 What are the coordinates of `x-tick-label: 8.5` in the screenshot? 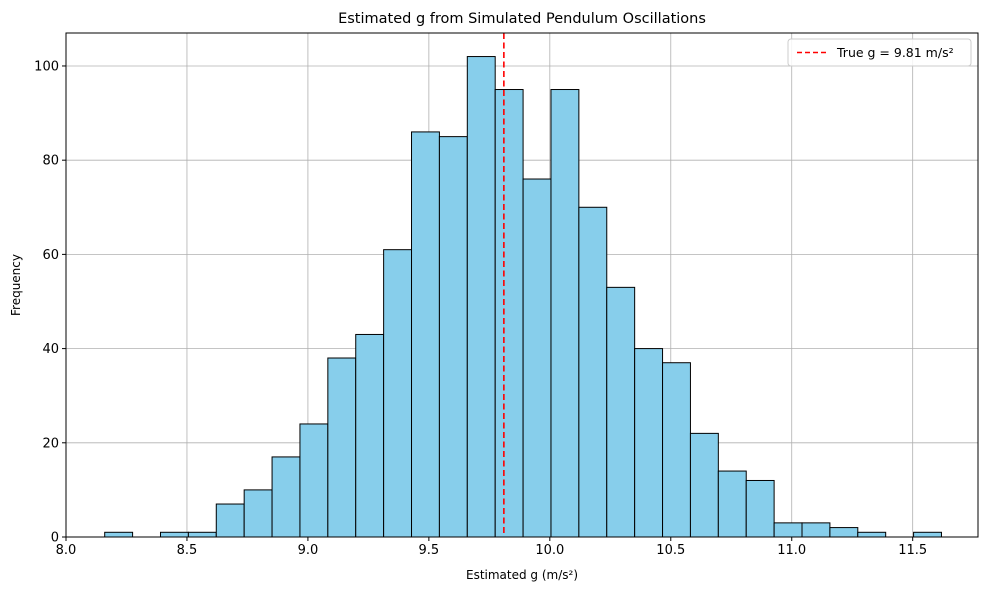 It's located at (187, 550).